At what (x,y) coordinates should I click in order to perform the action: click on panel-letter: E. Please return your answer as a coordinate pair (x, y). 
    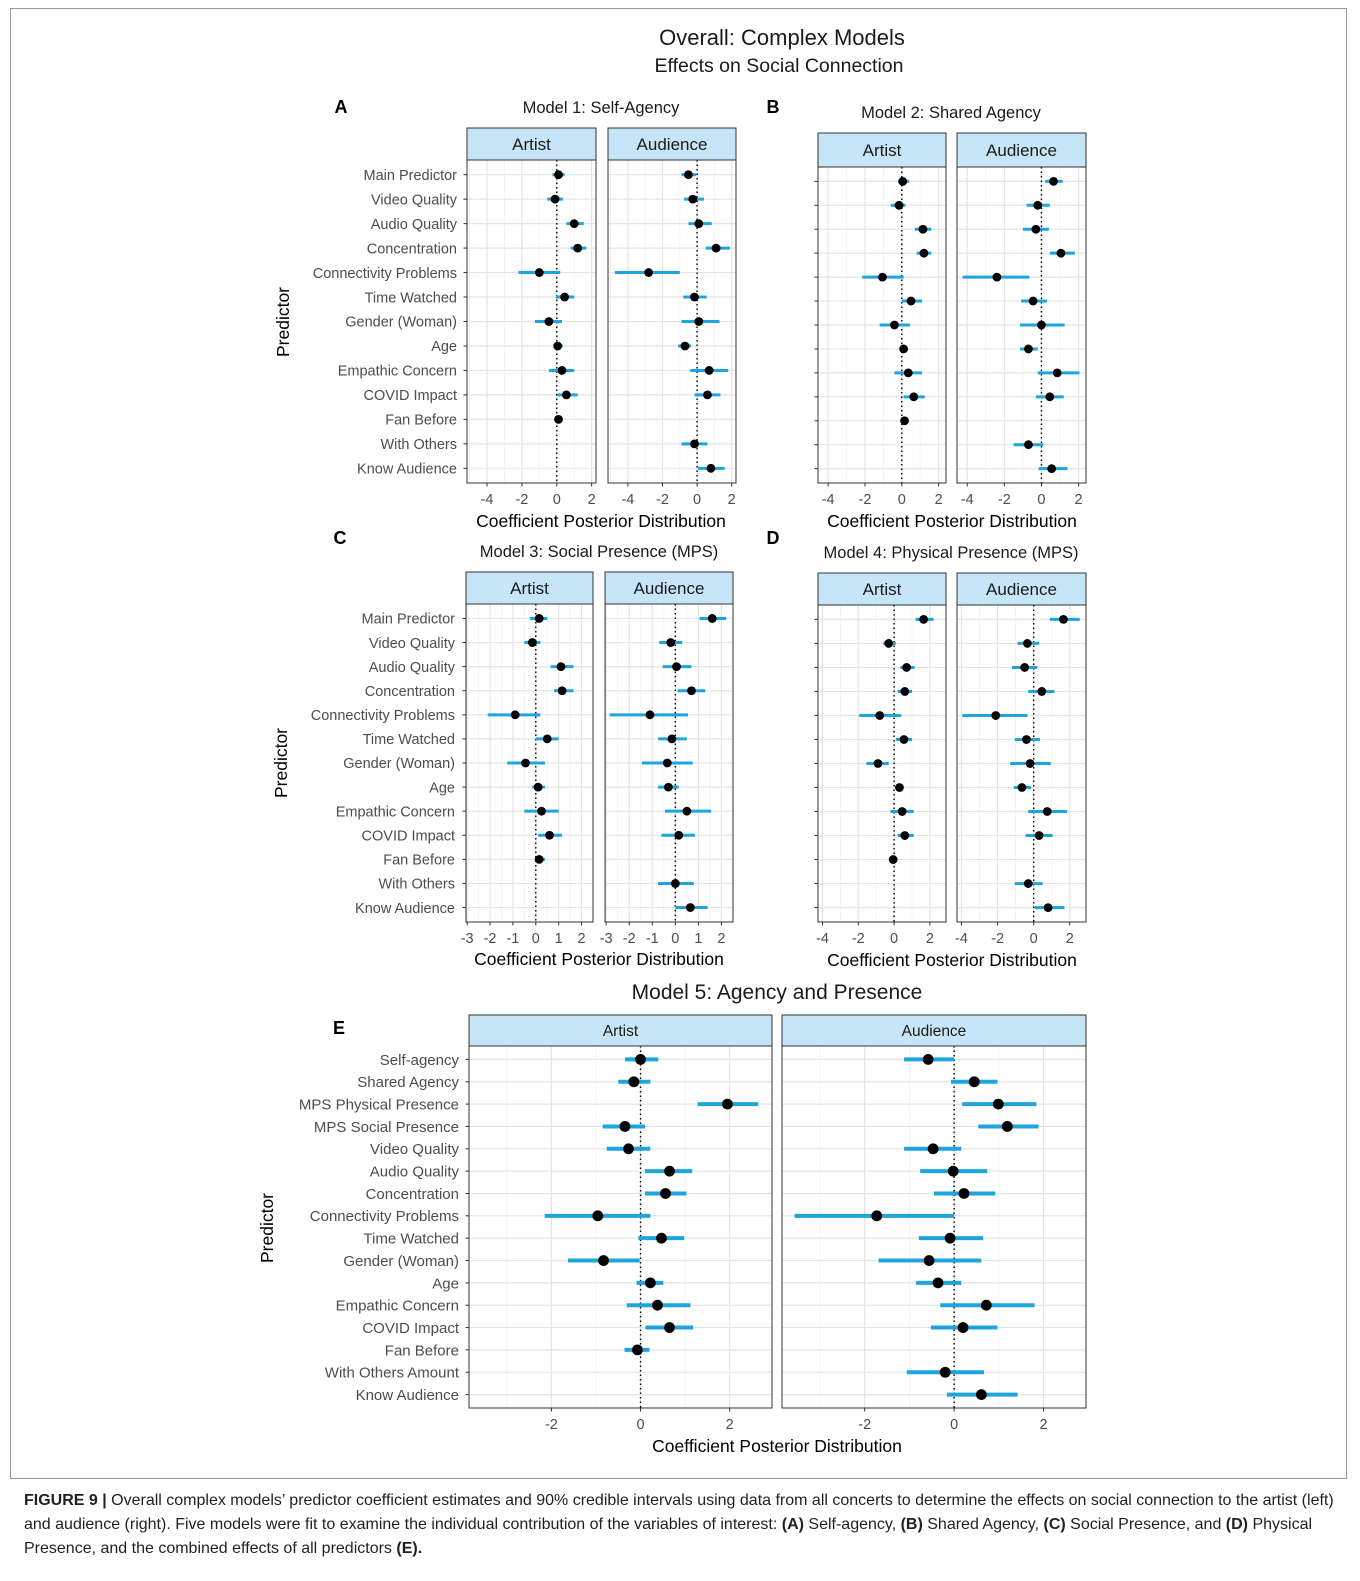
    Looking at the image, I should click on (339, 1028).